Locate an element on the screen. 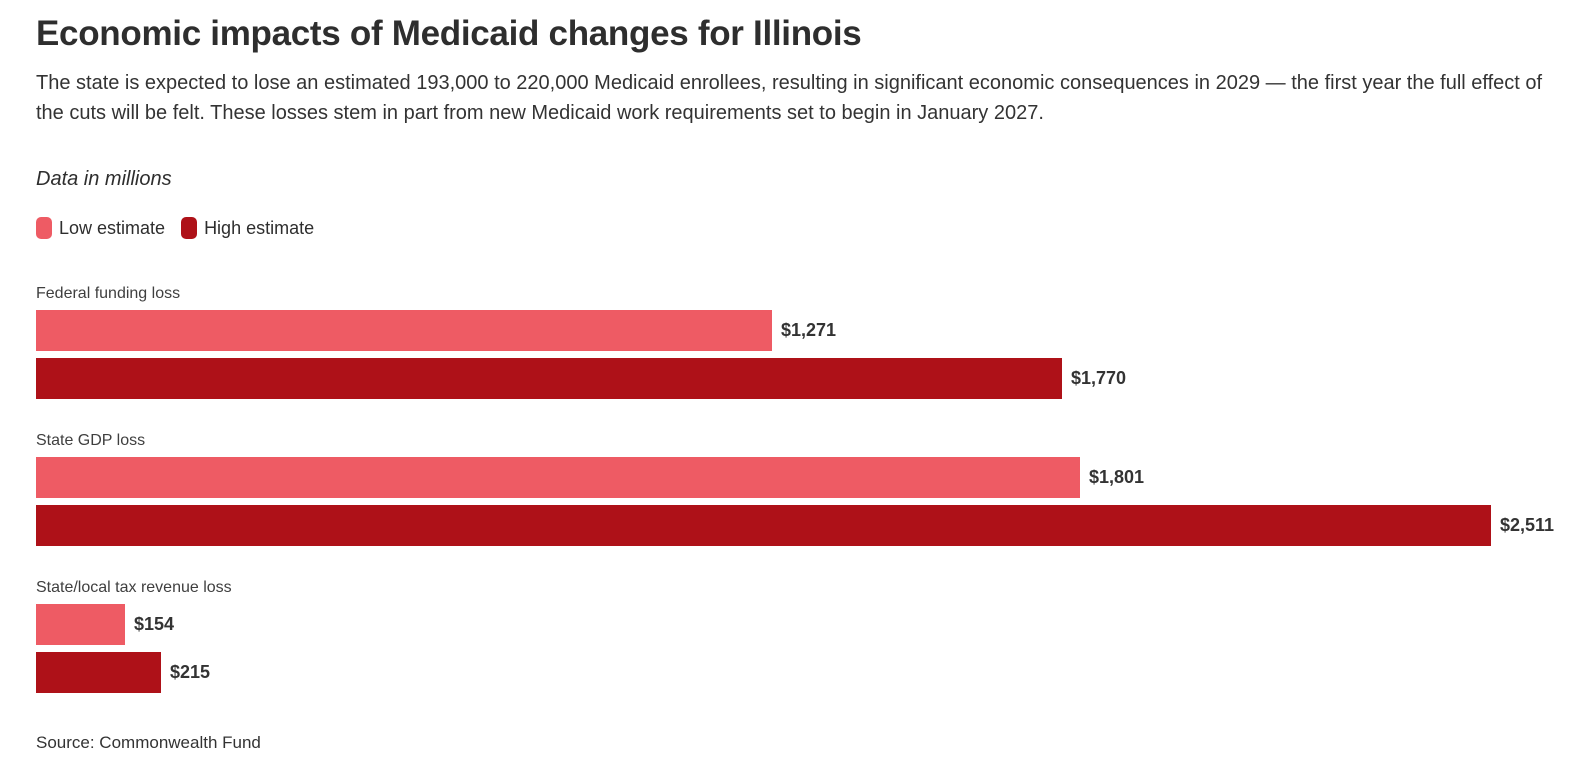  chart-group: Federal funding loss $1,271 $1,770 is located at coordinates (795, 342).